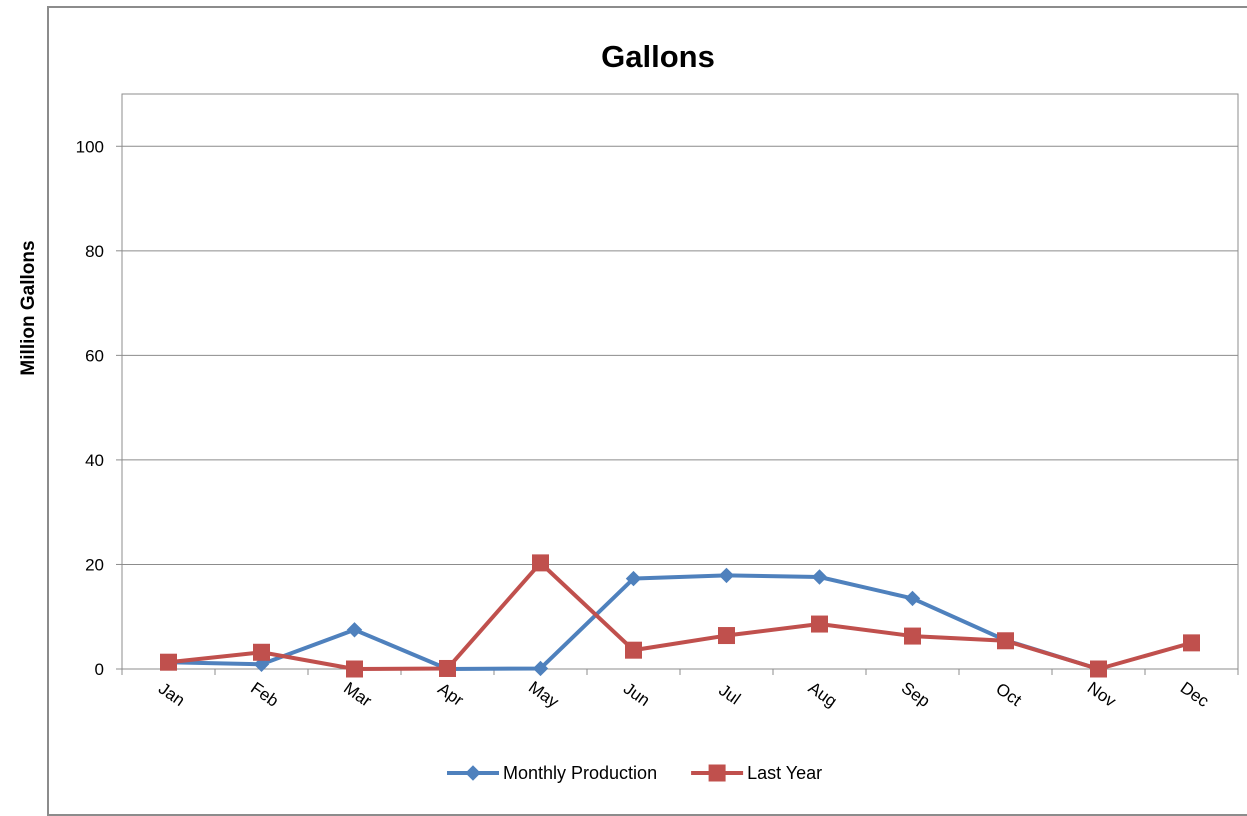 Image resolution: width=1247 pixels, height=816 pixels. What do you see at coordinates (784, 773) in the screenshot?
I see `legend-label: Last Year` at bounding box center [784, 773].